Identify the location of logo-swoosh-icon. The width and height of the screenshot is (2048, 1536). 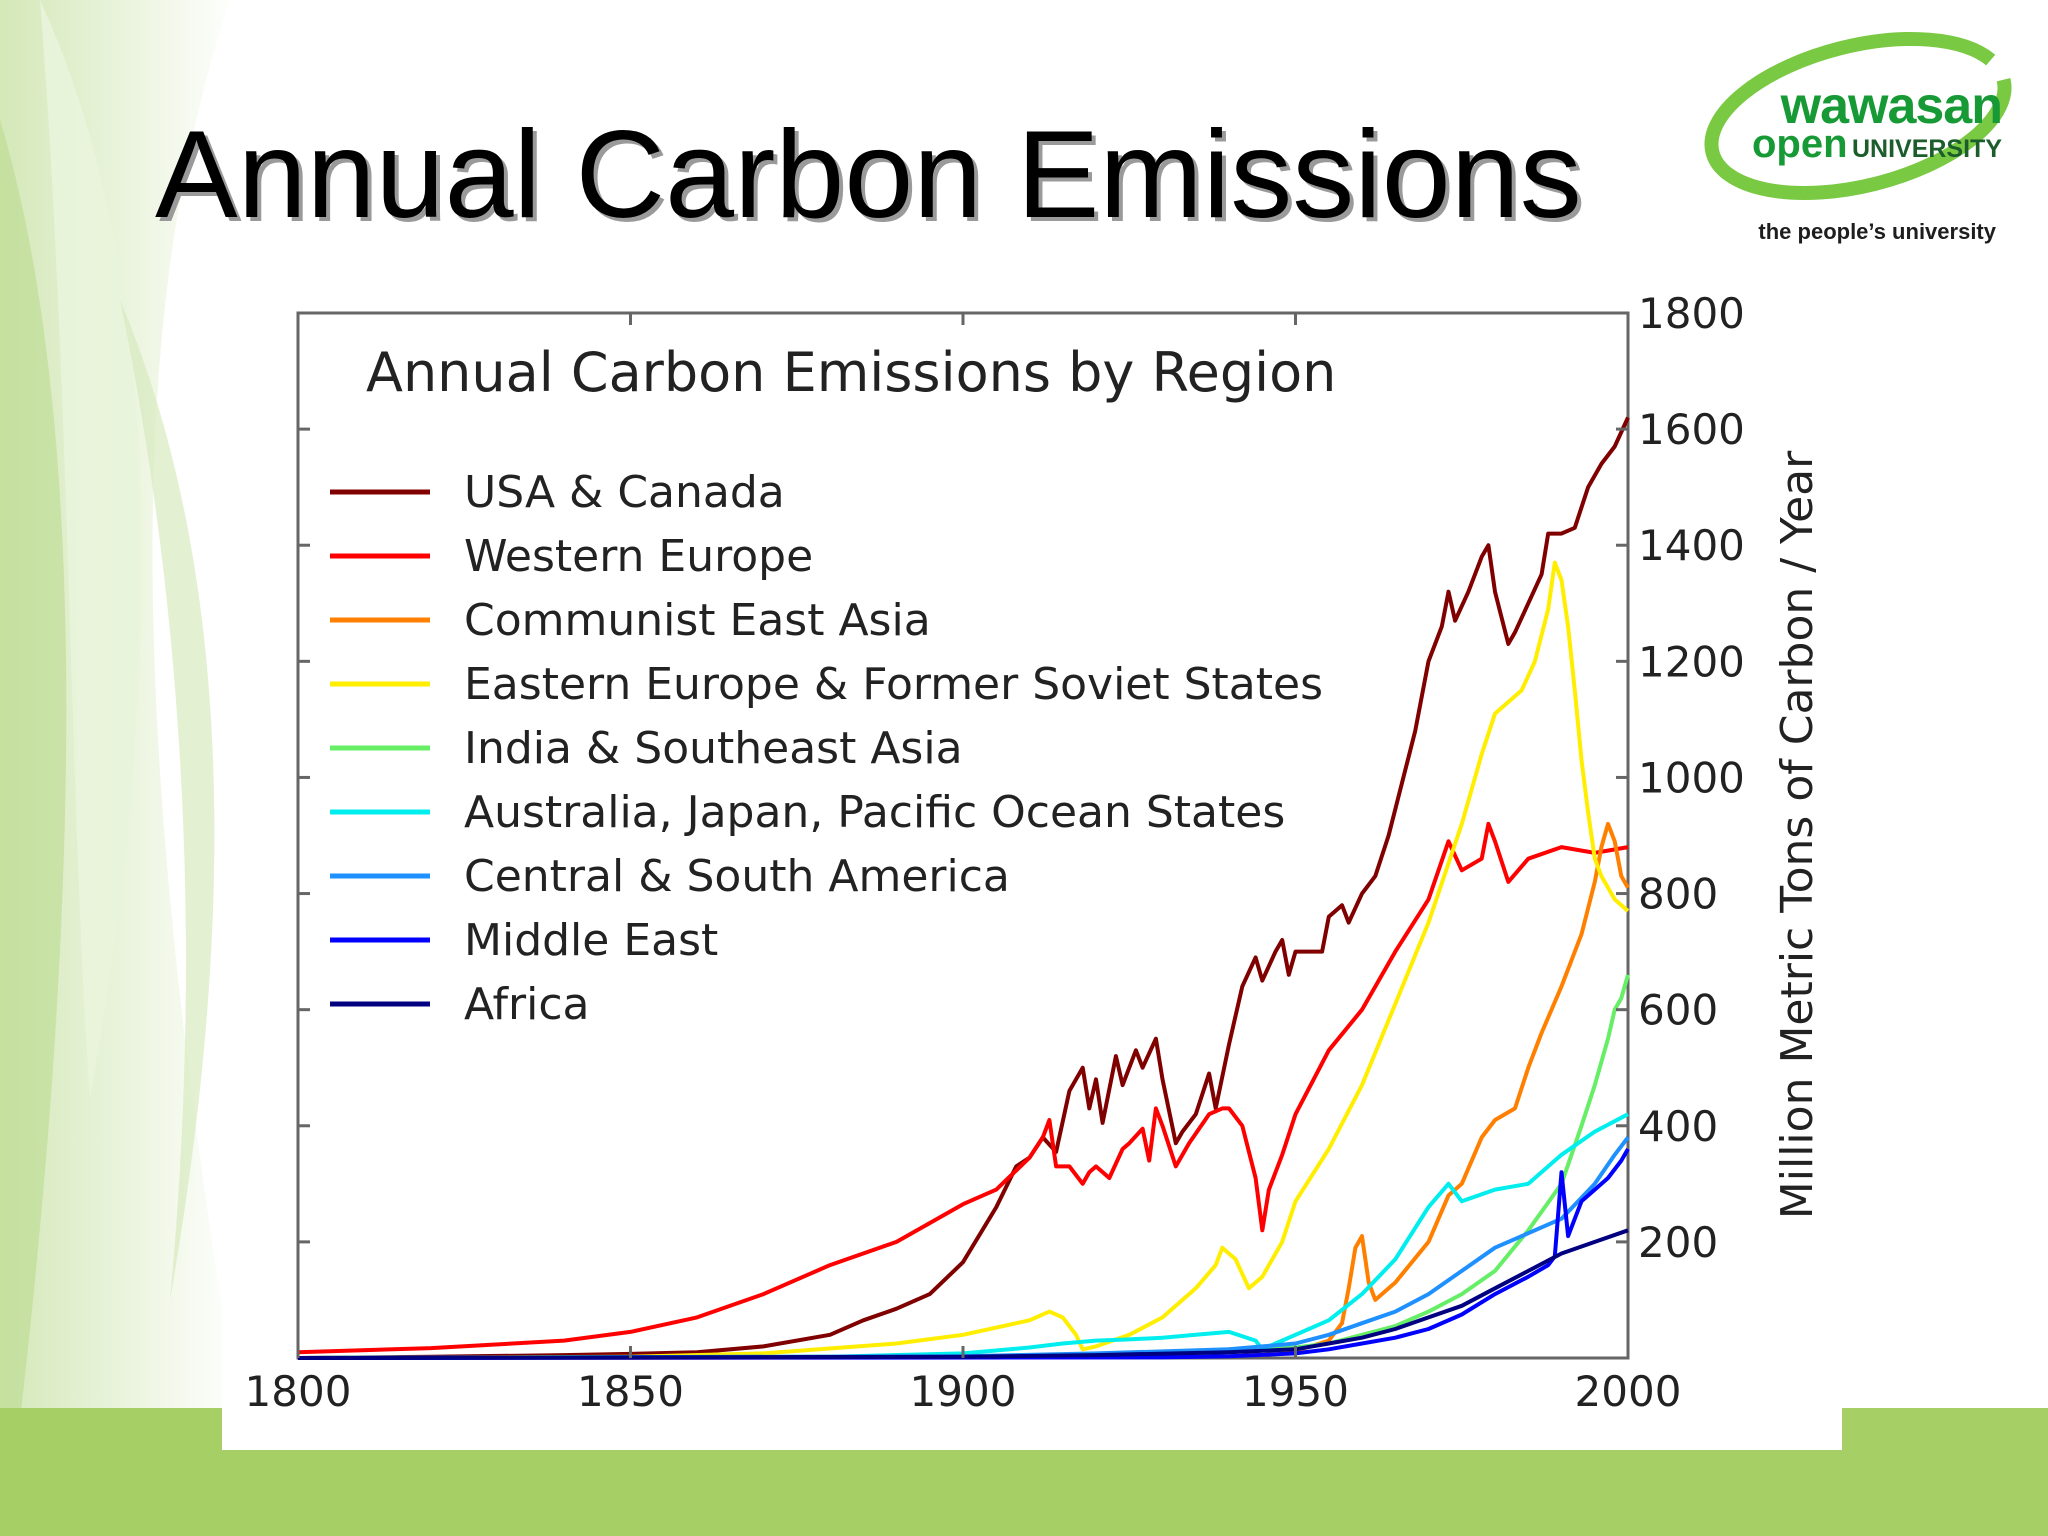
(1858, 116).